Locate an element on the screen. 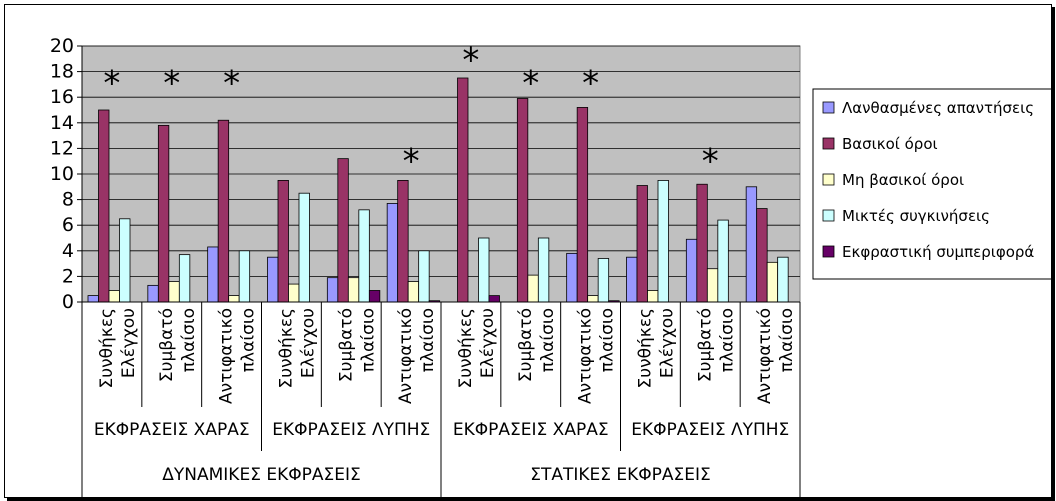 Image resolution: width=1056 pixels, height=501 pixels. legend-label: Μικτές συγκινήσεις is located at coordinates (916, 216).